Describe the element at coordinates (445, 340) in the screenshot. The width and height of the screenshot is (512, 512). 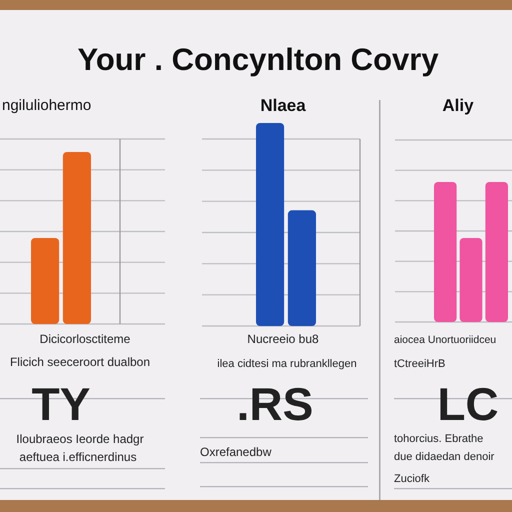
I see `text: aiocea Unortuoriidceu` at that location.